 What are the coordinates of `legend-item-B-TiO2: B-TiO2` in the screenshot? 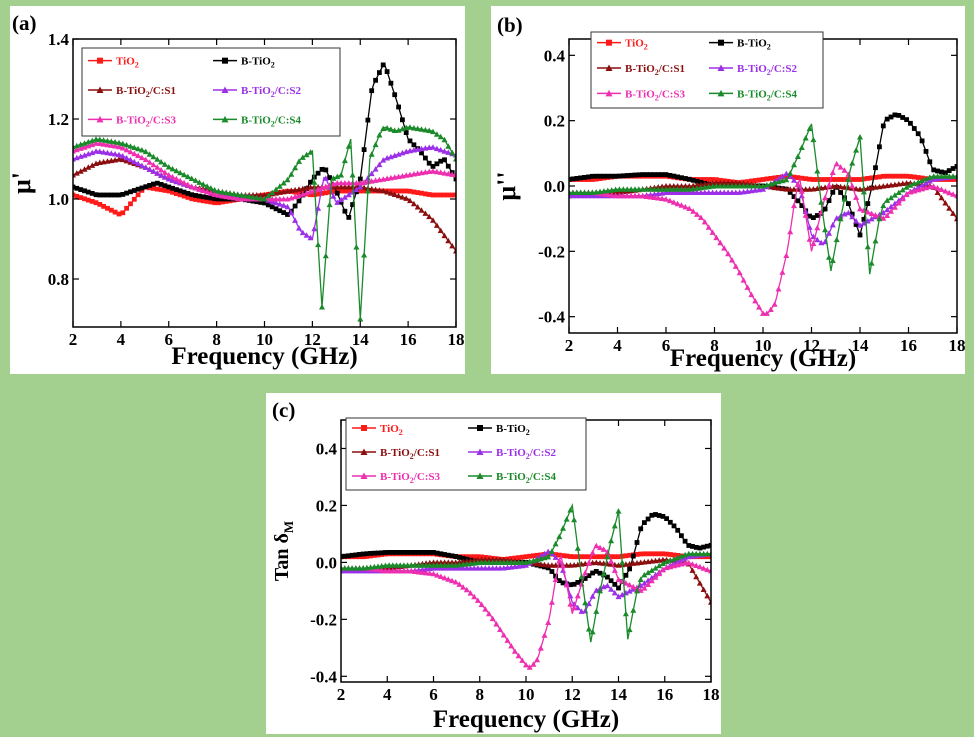 It's located at (499, 430).